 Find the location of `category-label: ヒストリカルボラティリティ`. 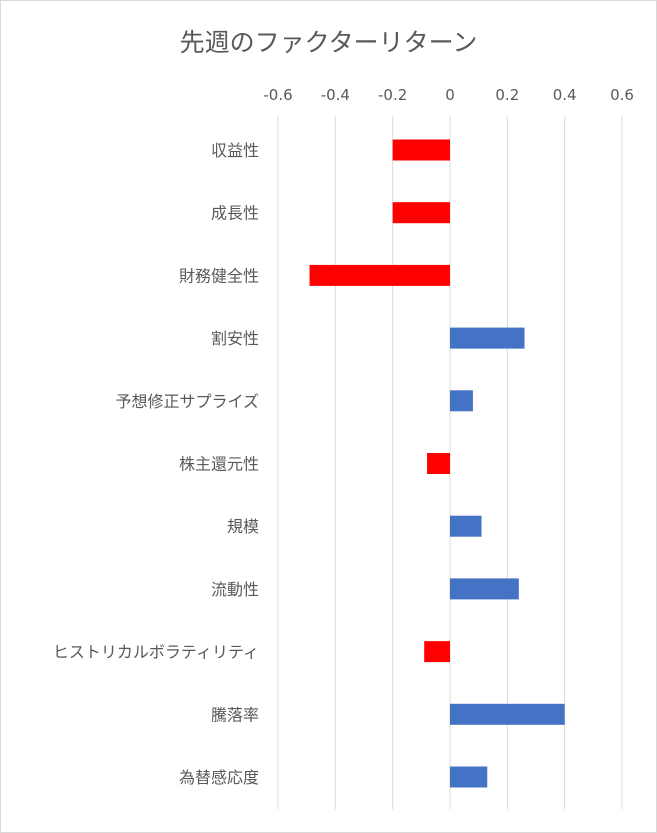

category-label: ヒストリカルボラティリティ is located at coordinates (156, 652).